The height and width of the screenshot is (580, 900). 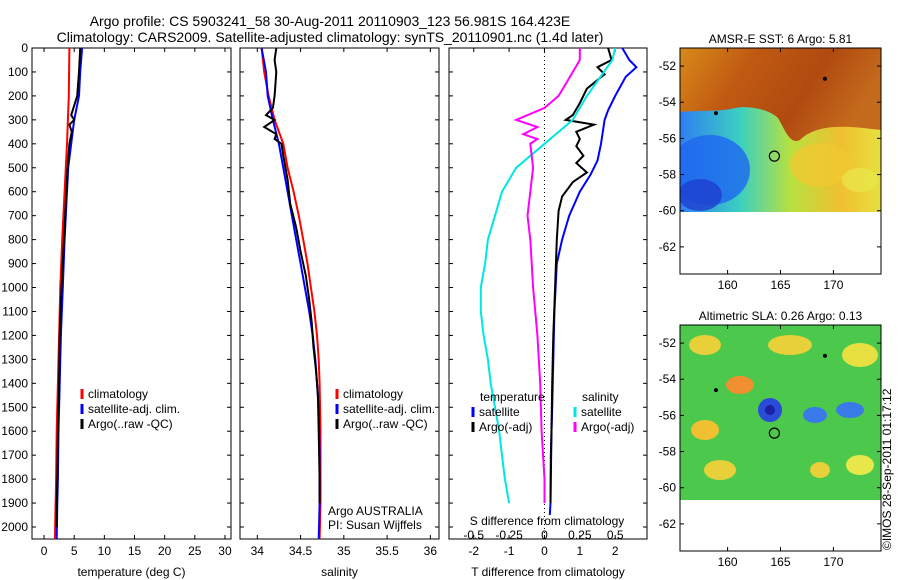 What do you see at coordinates (24, 48) in the screenshot?
I see `y-tick-label: 0` at bounding box center [24, 48].